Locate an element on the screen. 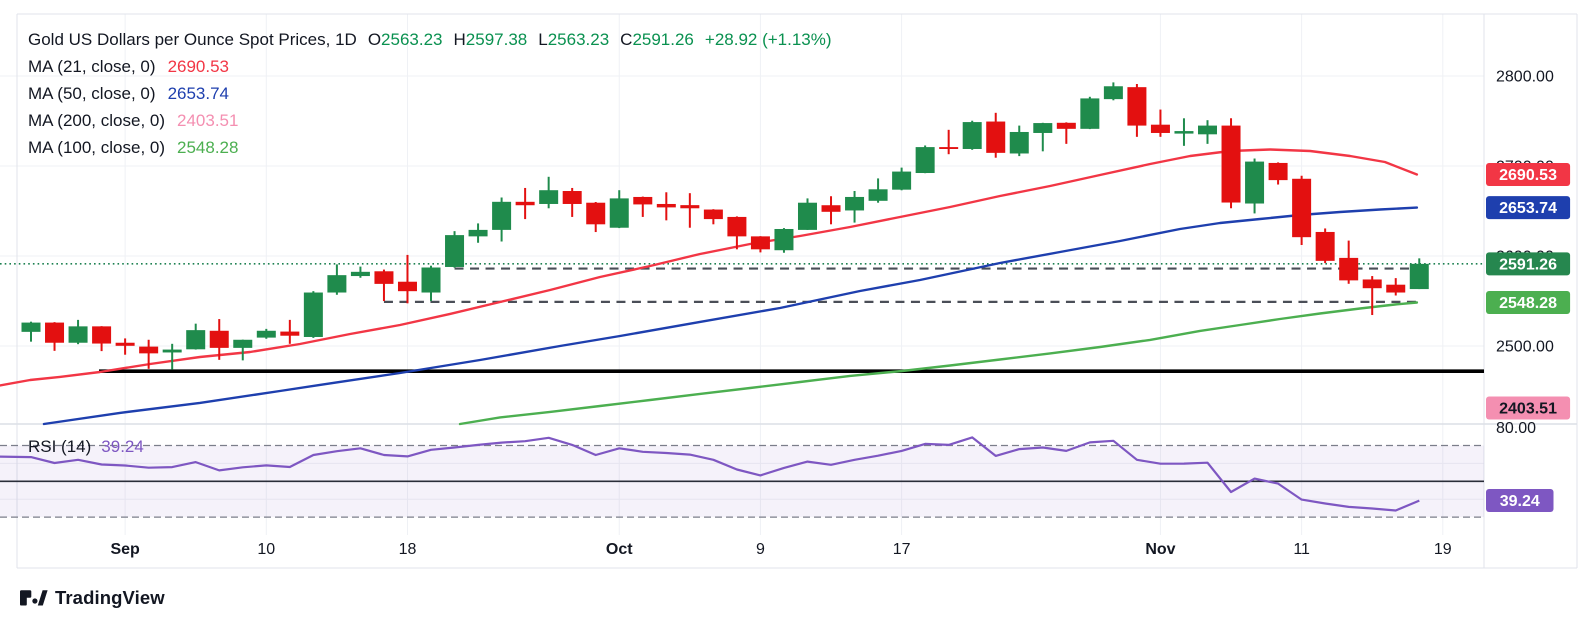 Image resolution: width=1592 pixels, height=625 pixels. axis-badge-2403-51: 2403.51 is located at coordinates (1528, 408).